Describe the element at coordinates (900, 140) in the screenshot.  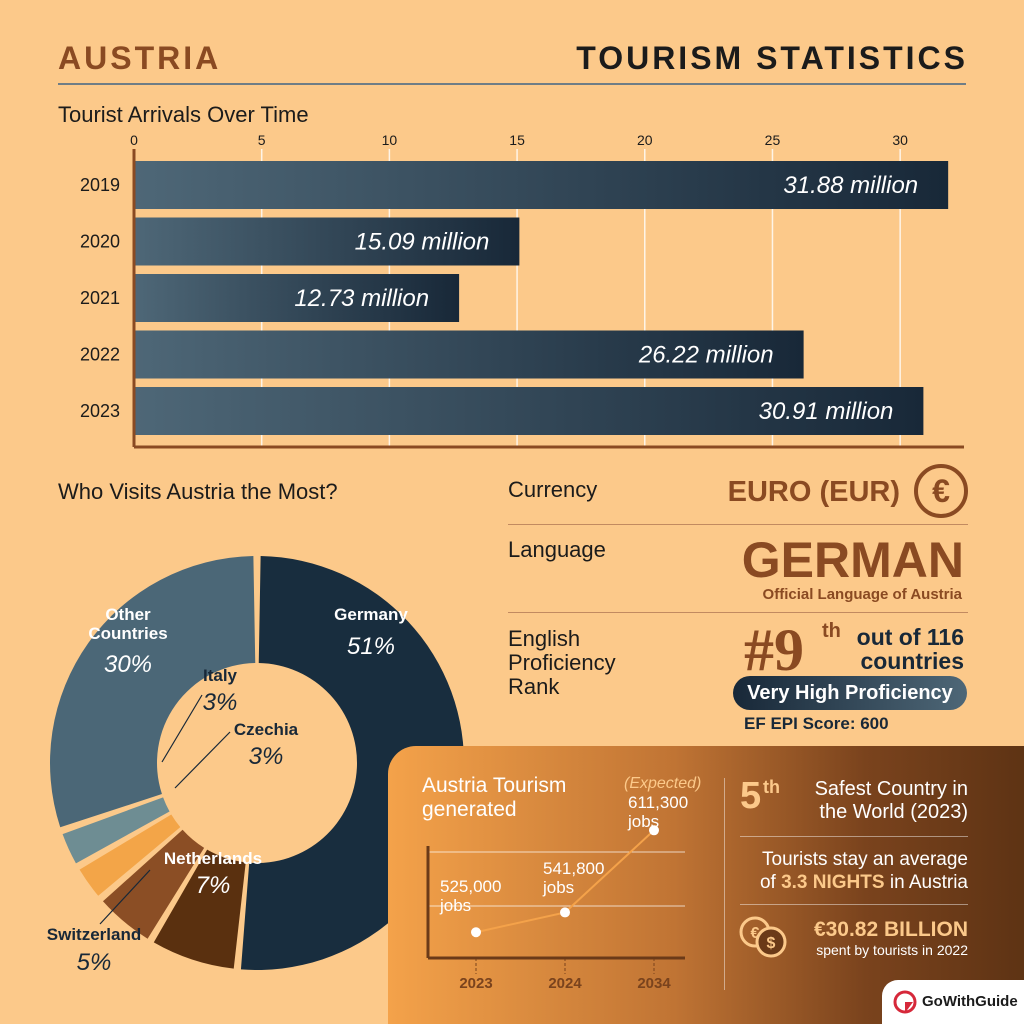
I see `x-tick-label: 30` at that location.